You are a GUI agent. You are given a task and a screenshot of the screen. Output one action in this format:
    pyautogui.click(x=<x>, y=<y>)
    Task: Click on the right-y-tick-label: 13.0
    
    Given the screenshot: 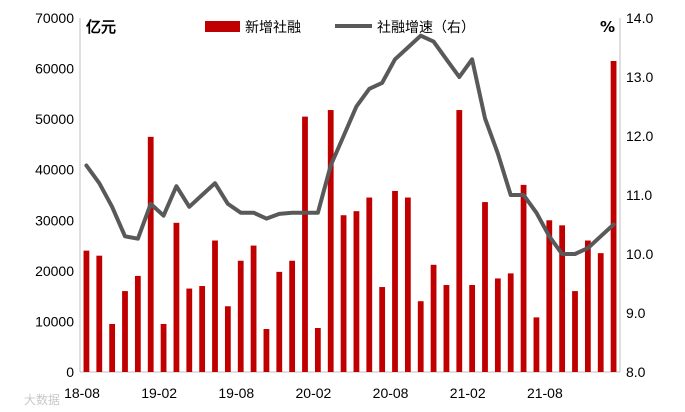 What is the action you would take?
    pyautogui.click(x=639, y=77)
    